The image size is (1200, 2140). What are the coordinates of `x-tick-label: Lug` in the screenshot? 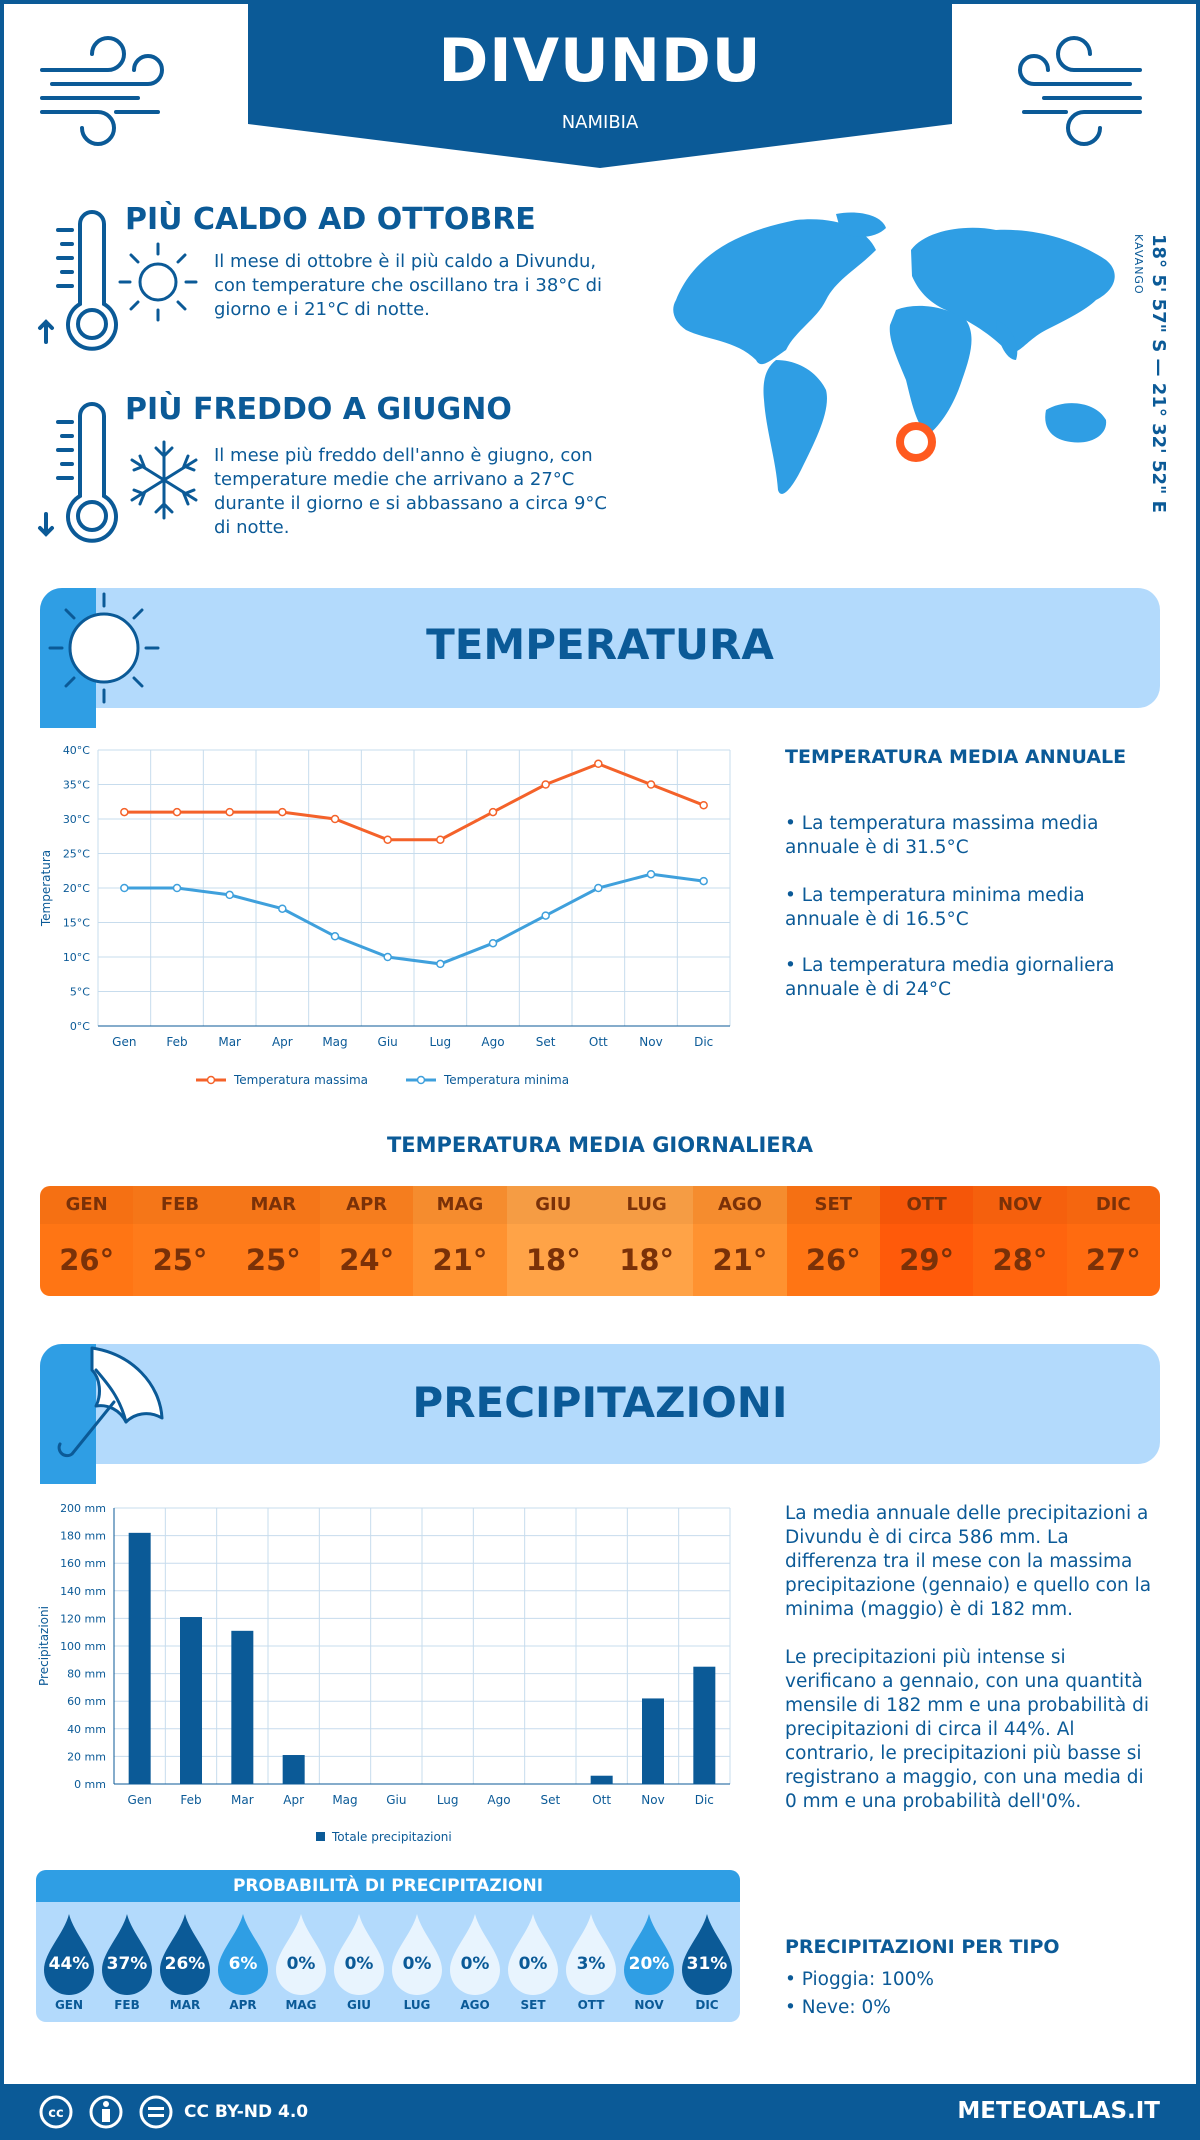 It's located at (440, 1042).